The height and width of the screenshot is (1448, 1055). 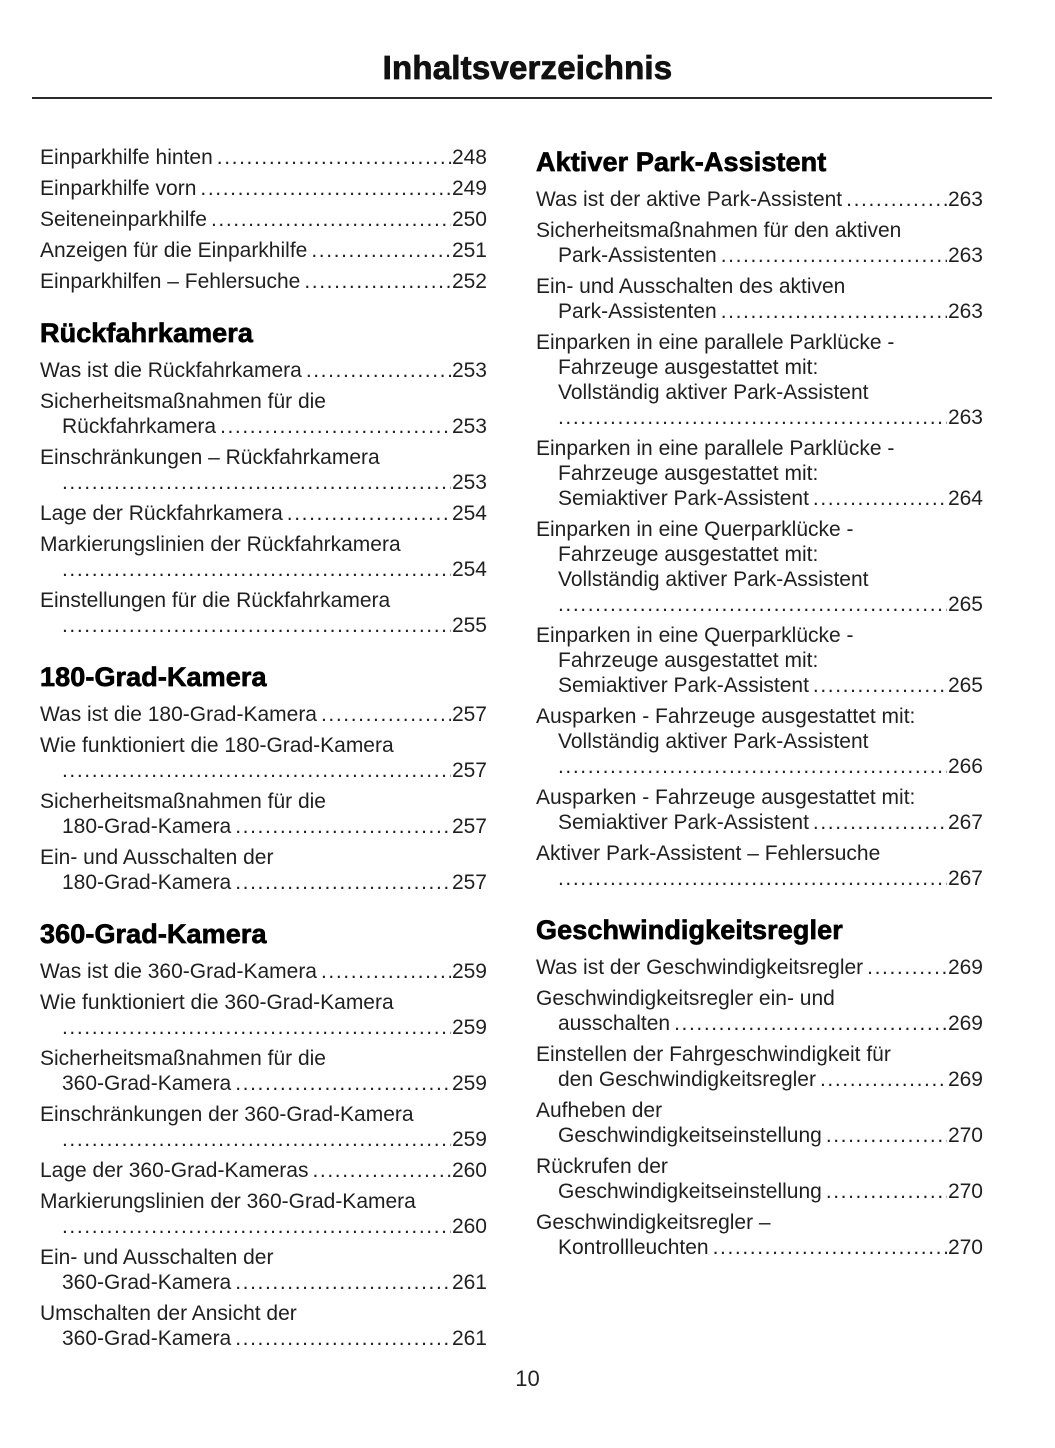 I want to click on toc-entry-line: Einparken in eine Querparklücke -, so click(x=695, y=635).